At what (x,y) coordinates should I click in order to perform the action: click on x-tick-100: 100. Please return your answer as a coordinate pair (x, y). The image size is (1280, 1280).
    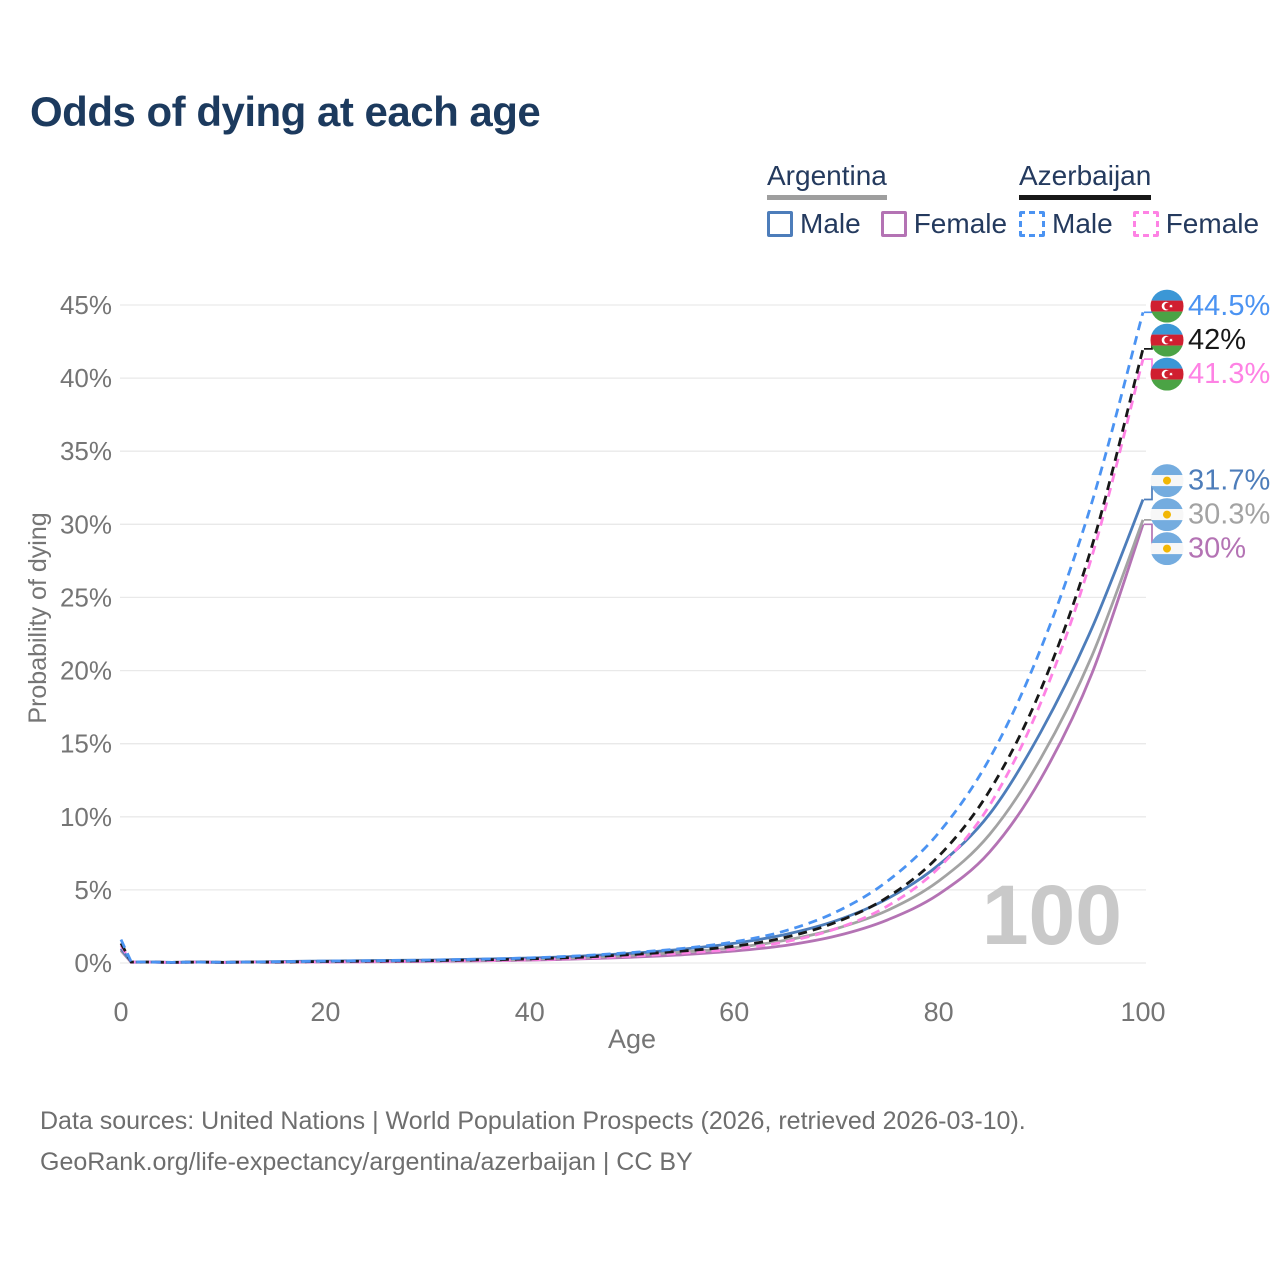
    Looking at the image, I should click on (1142, 1012).